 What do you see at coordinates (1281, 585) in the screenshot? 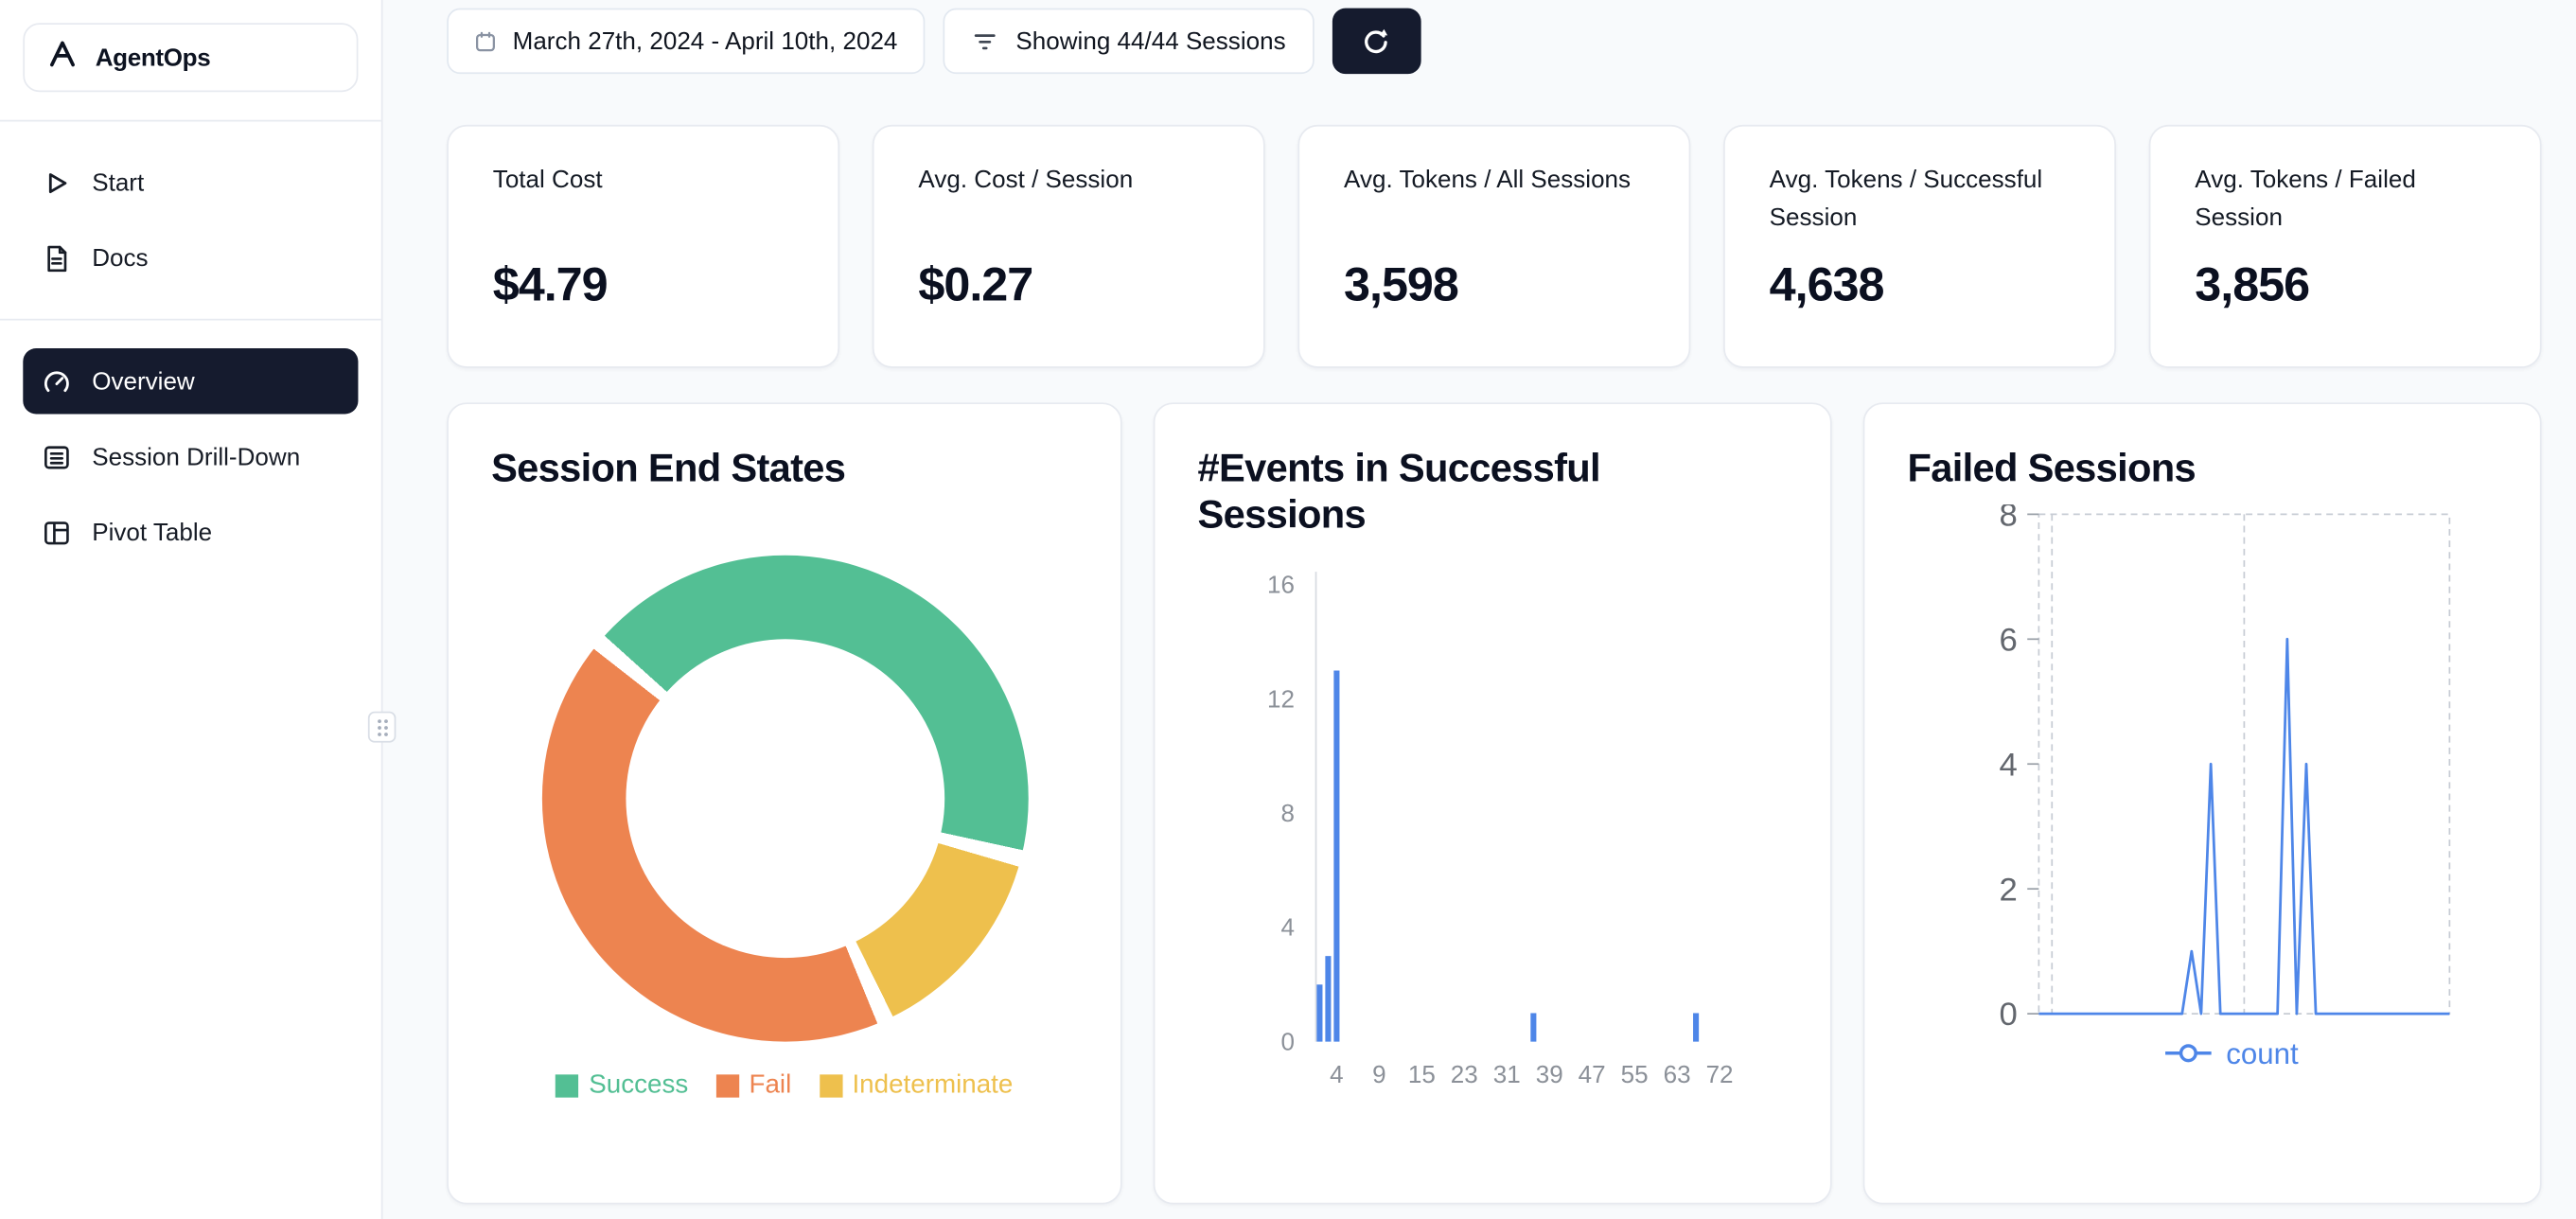
I see `svg-text: 16` at bounding box center [1281, 585].